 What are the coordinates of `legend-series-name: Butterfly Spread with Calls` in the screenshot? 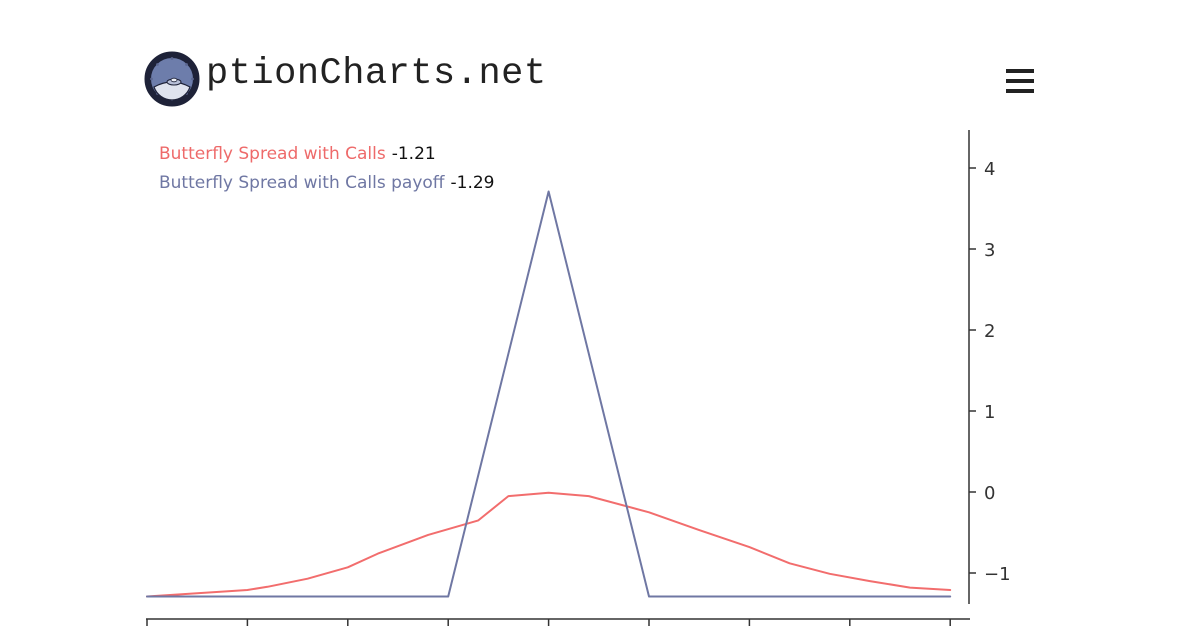 It's located at (272, 154).